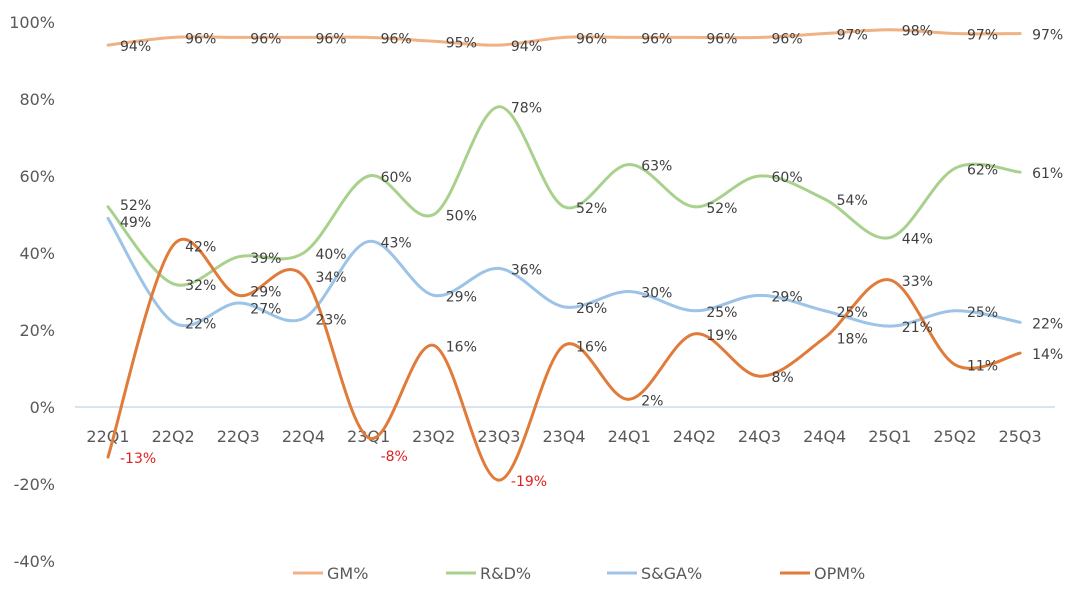  What do you see at coordinates (461, 217) in the screenshot?
I see `data-label-rd: 50%` at bounding box center [461, 217].